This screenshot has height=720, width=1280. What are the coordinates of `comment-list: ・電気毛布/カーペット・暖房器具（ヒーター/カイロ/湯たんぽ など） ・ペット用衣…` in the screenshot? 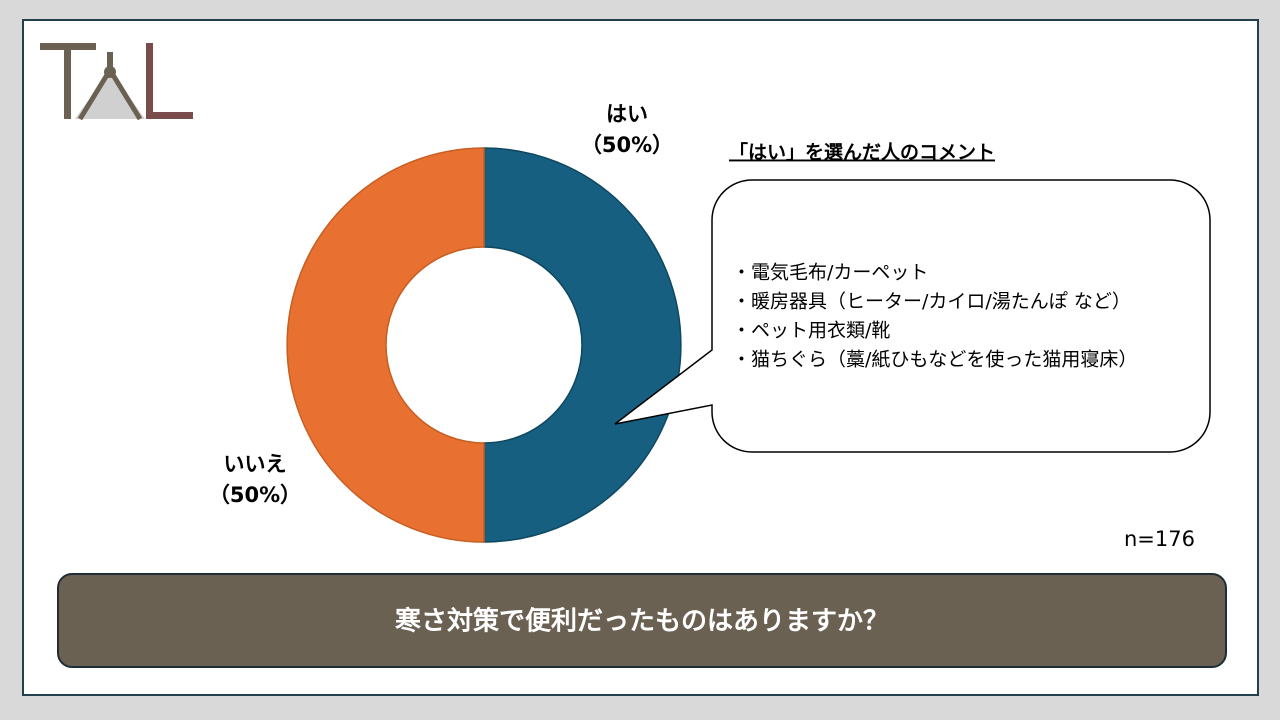 It's located at (934, 316).